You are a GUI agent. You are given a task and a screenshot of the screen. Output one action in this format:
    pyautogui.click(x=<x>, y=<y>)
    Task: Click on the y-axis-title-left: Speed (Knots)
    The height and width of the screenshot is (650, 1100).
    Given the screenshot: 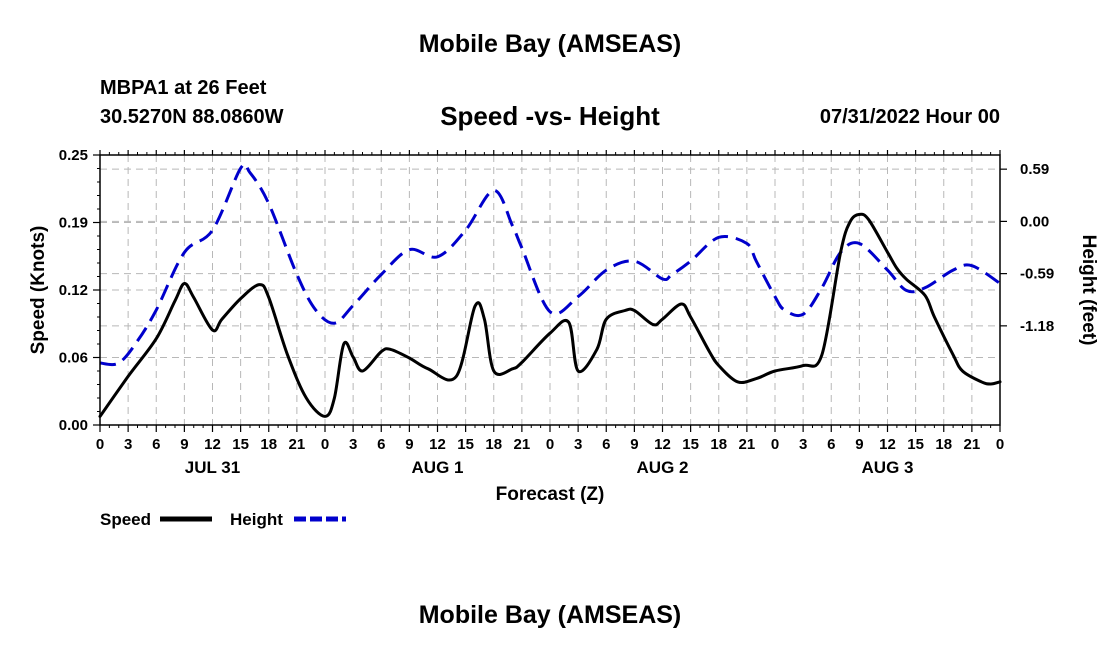 What is the action you would take?
    pyautogui.click(x=38, y=290)
    